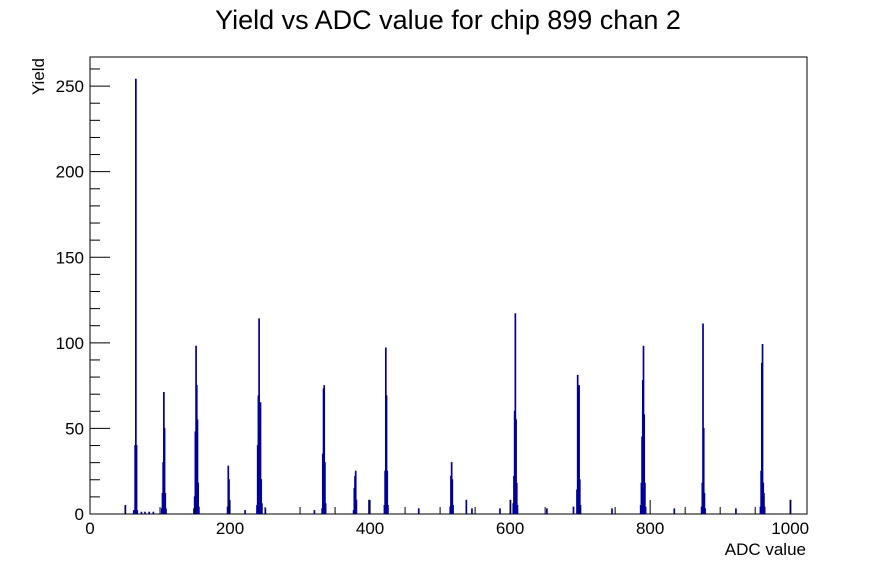 This screenshot has width=896, height=572. I want to click on y-tick-label: 50, so click(74, 428).